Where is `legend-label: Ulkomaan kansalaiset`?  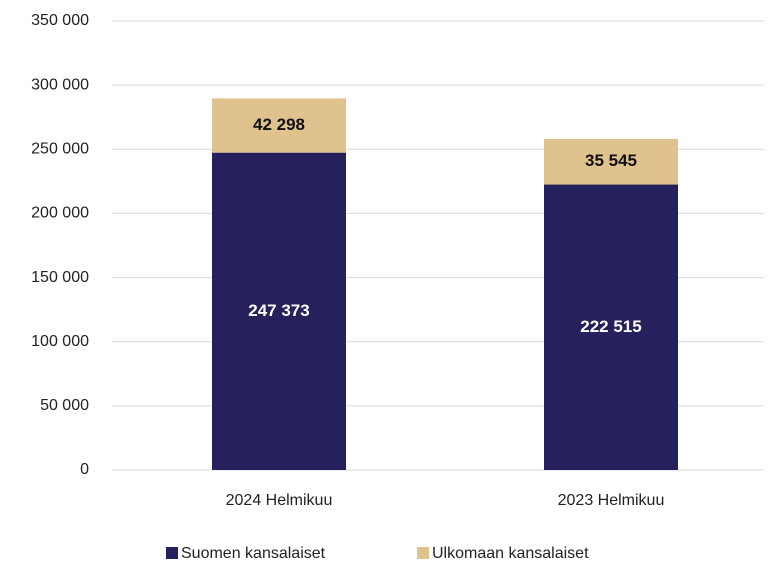 legend-label: Ulkomaan kansalaiset is located at coordinates (510, 553).